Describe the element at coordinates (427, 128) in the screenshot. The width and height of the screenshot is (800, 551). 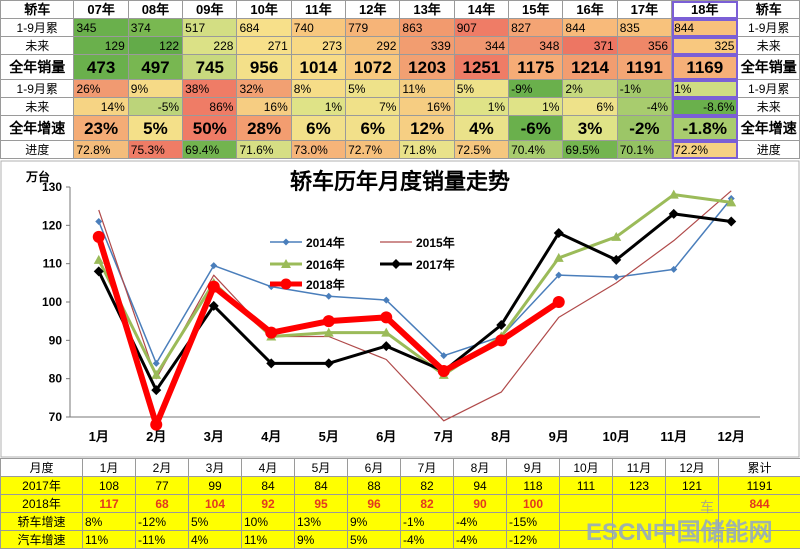
I see `value-cell: 12%` at that location.